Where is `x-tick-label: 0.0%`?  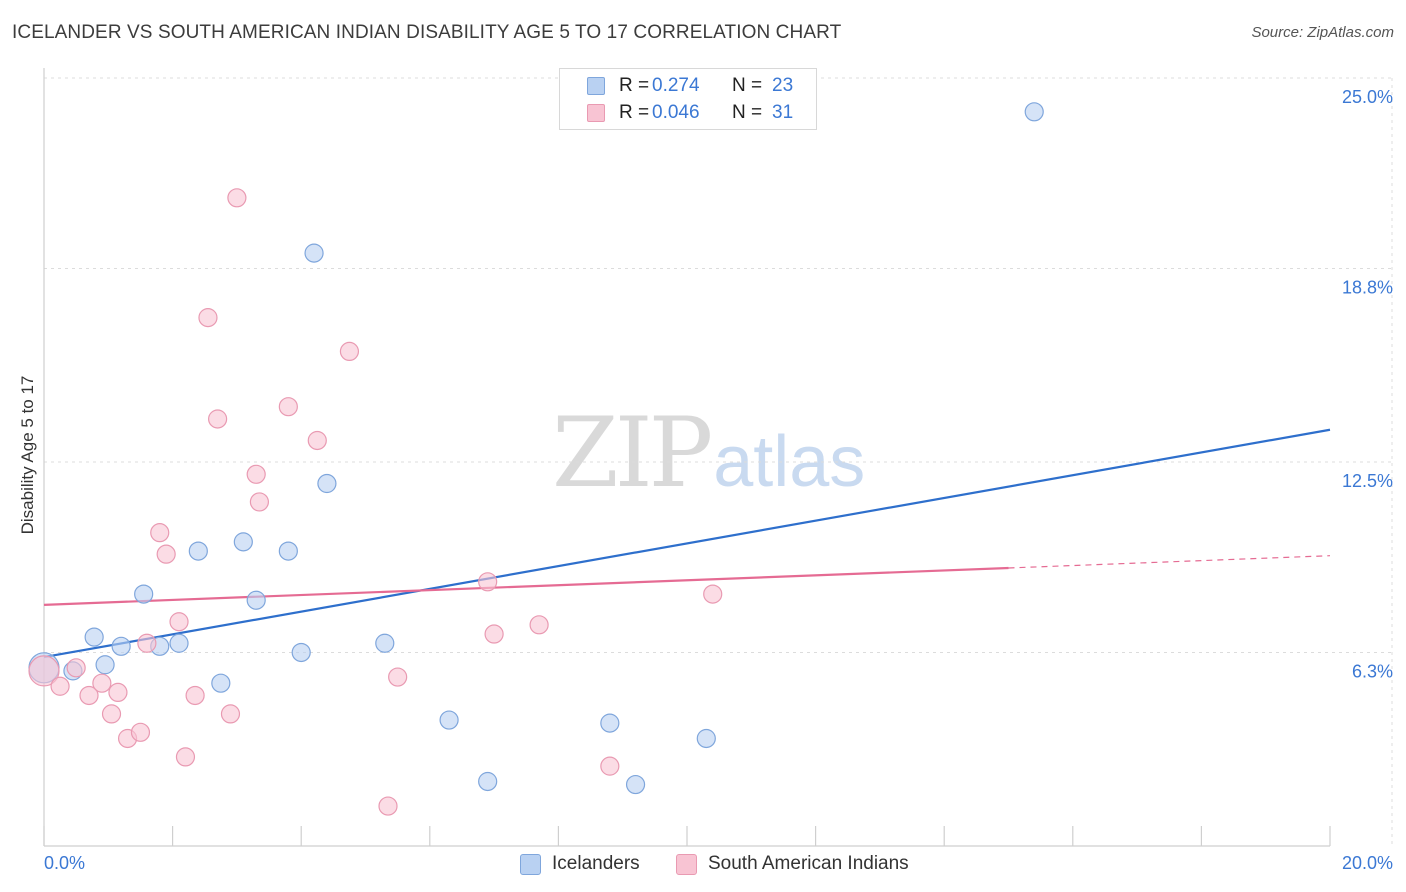 x-tick-label: 0.0% is located at coordinates (64, 863).